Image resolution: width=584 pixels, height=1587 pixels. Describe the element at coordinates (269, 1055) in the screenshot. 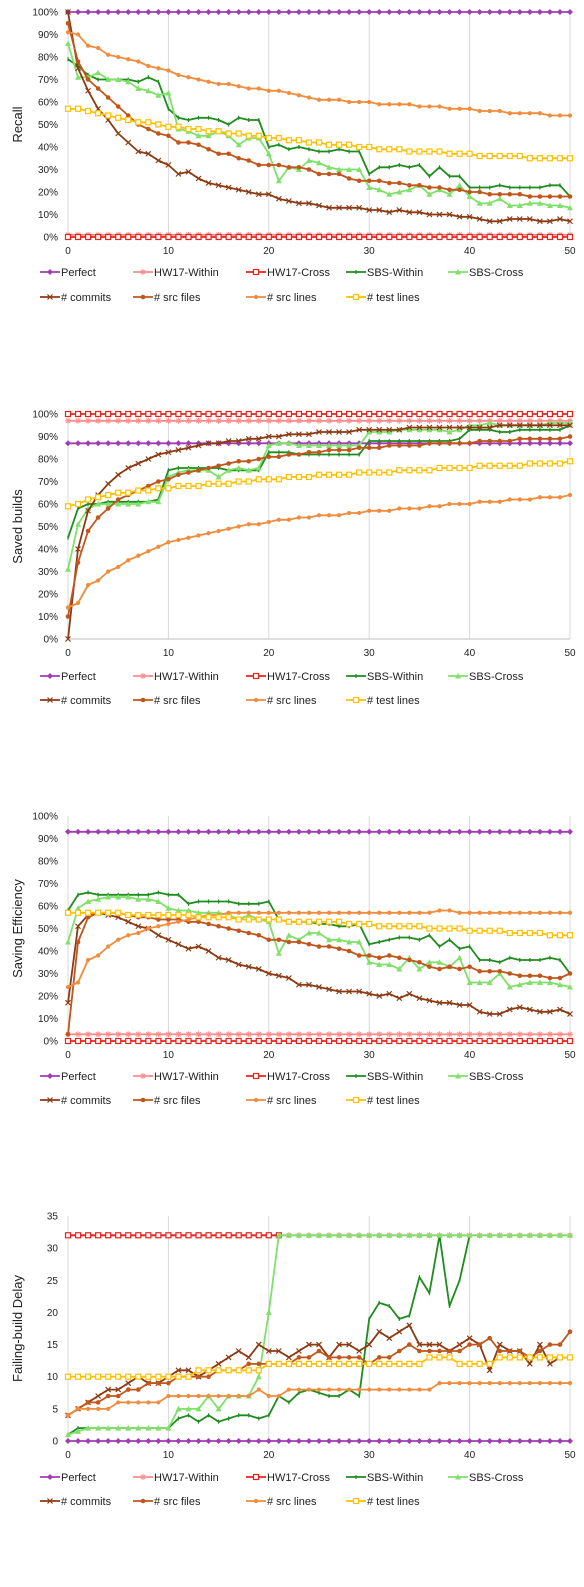

I see `x-tick-label: 20` at that location.